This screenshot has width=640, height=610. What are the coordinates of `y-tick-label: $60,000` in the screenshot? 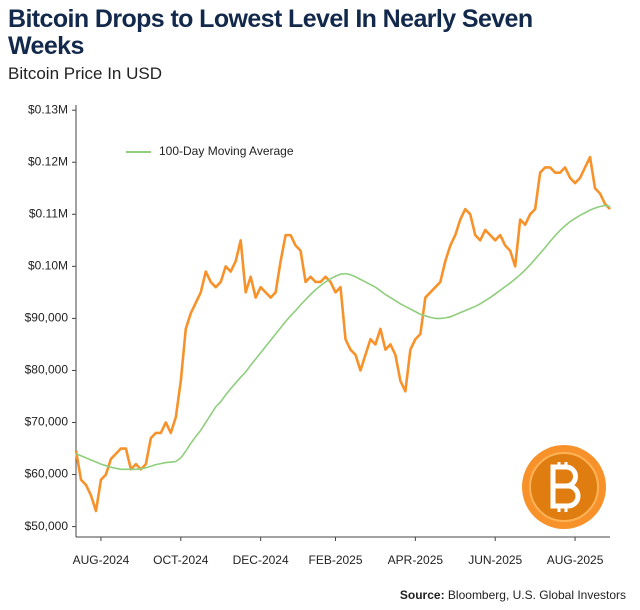 It's located at (47, 474).